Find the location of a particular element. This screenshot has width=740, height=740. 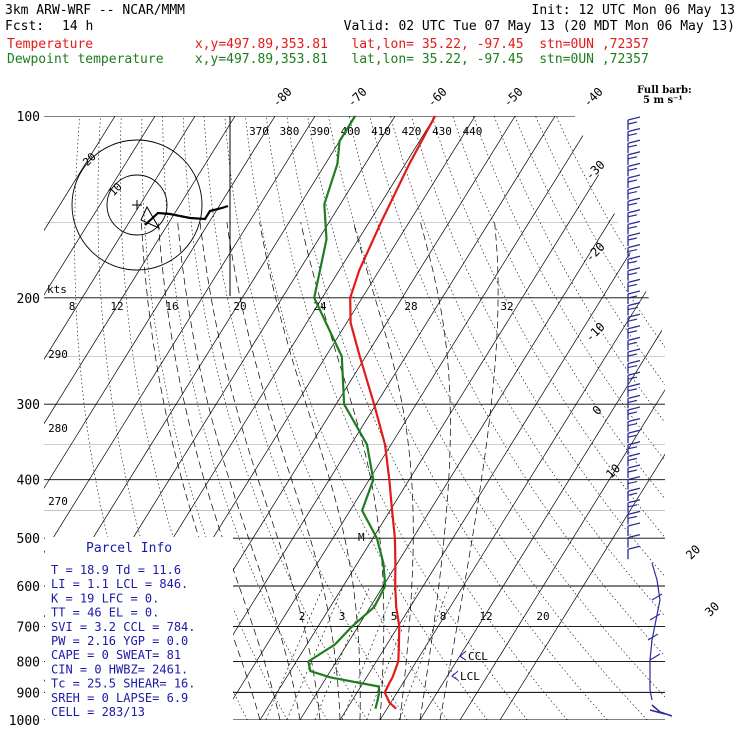

parcel-info-row: SVI = 3.2 CCL = 784. is located at coordinates (123, 627).